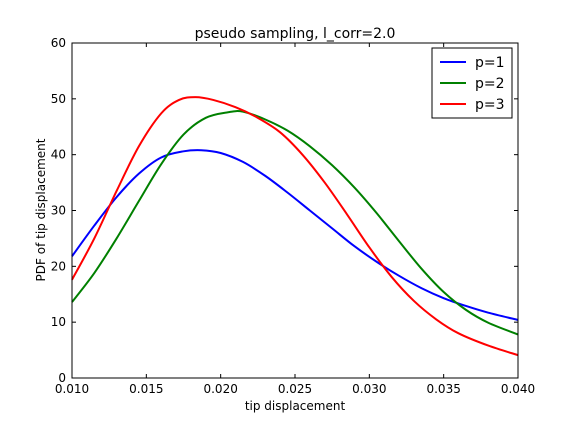 This screenshot has height=432, width=576. I want to click on x-tick-label: 0.035, so click(443, 389).